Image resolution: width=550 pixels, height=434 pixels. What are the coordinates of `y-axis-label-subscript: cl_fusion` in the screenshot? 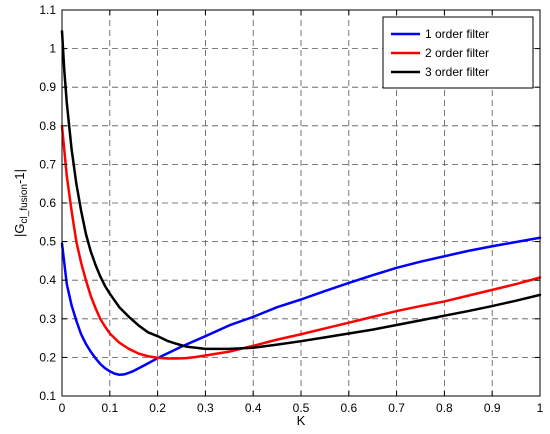 It's located at (24, 203).